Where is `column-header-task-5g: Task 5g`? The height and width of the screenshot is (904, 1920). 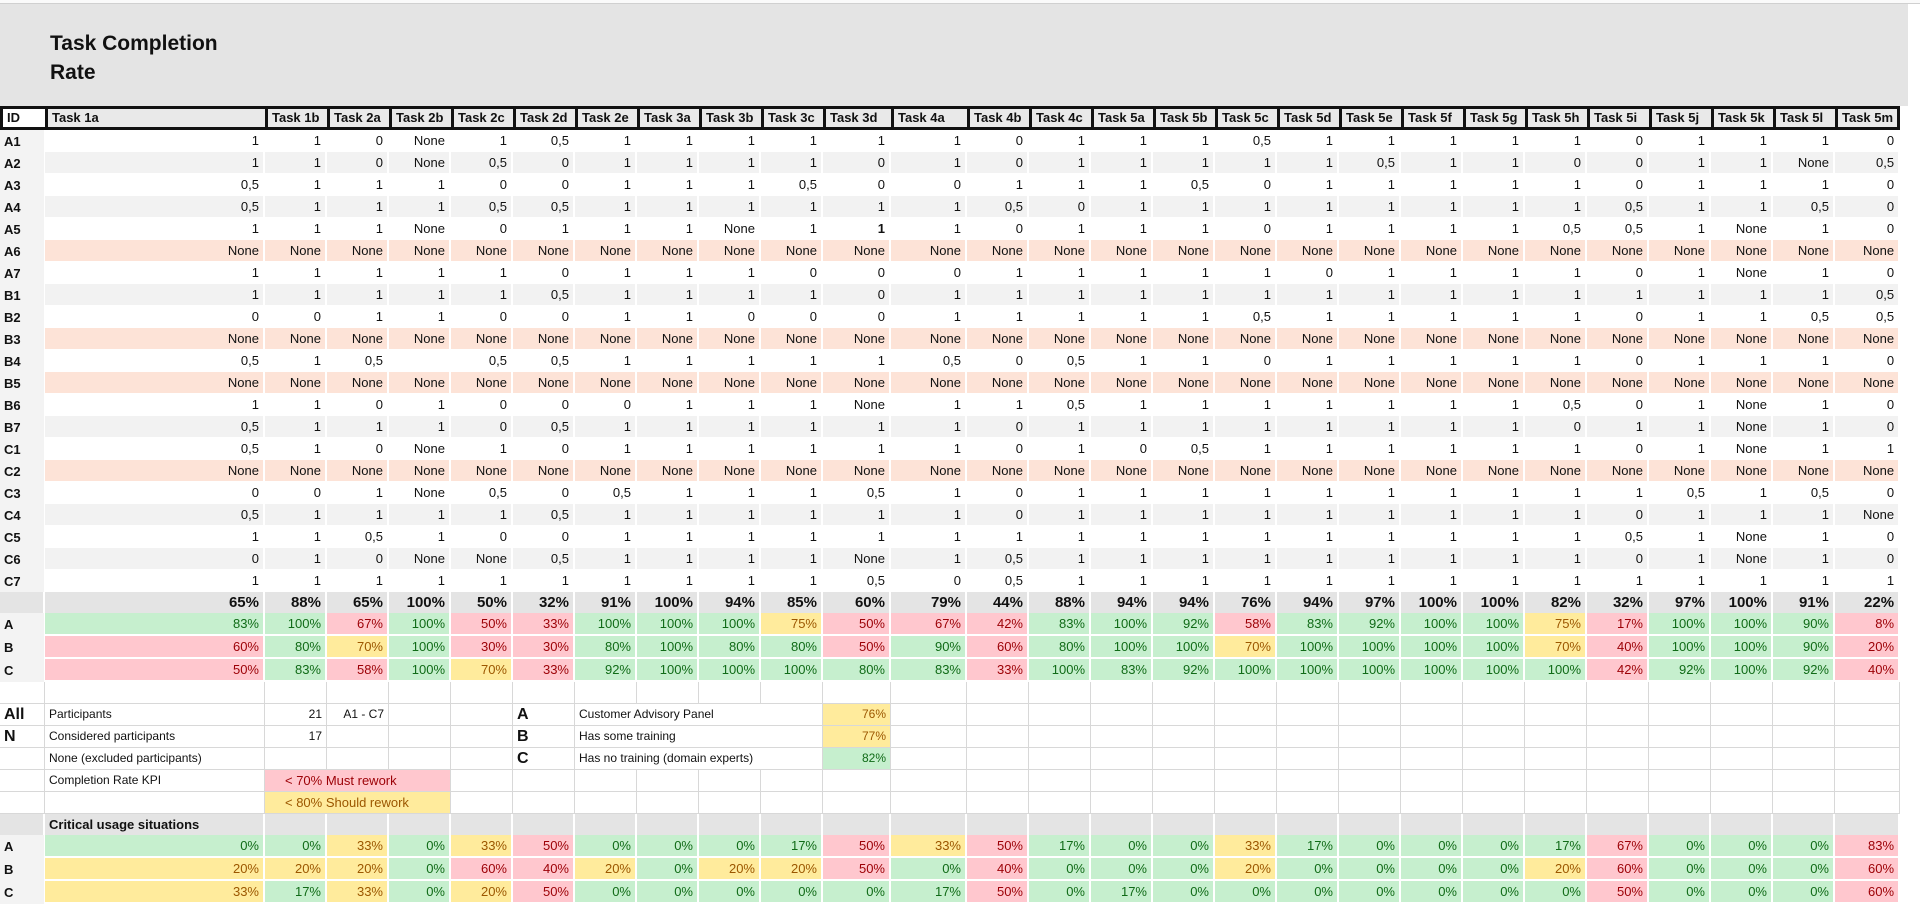
column-header-task-5g: Task 5g is located at coordinates (1494, 118).